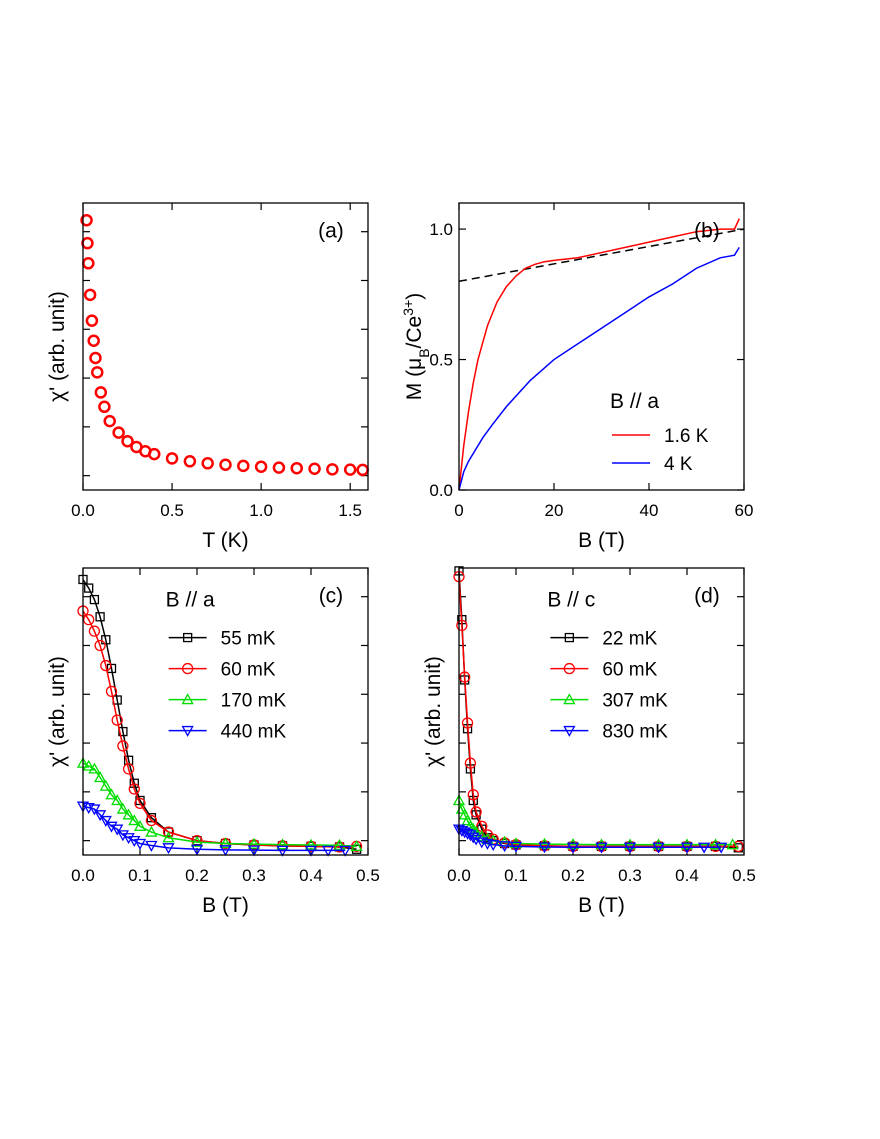 This screenshot has width=880, height=1139. Describe the element at coordinates (254, 701) in the screenshot. I see `legend-label: 170 mK` at that location.